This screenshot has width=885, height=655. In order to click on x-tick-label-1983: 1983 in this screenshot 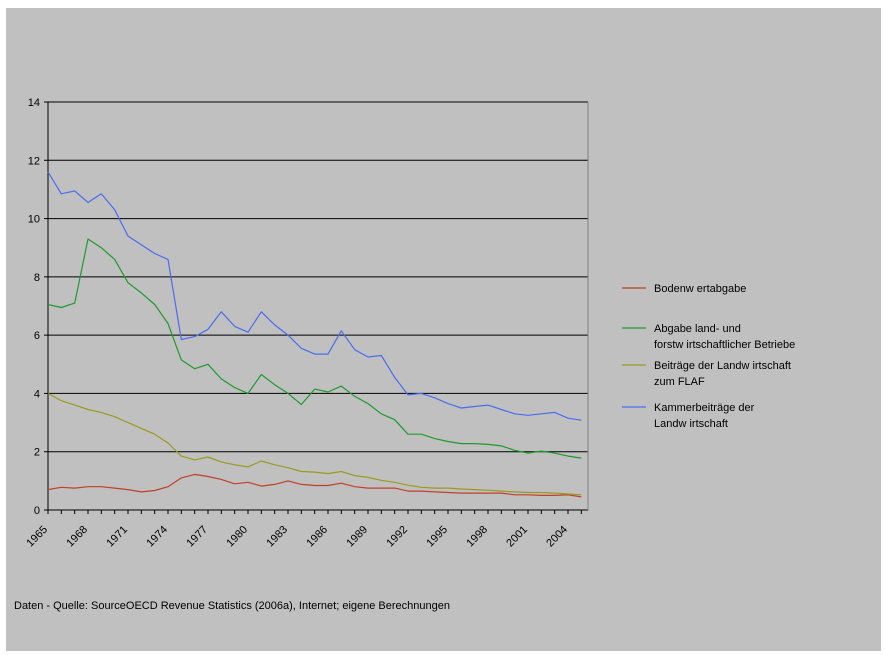, I will do `click(277, 537)`.